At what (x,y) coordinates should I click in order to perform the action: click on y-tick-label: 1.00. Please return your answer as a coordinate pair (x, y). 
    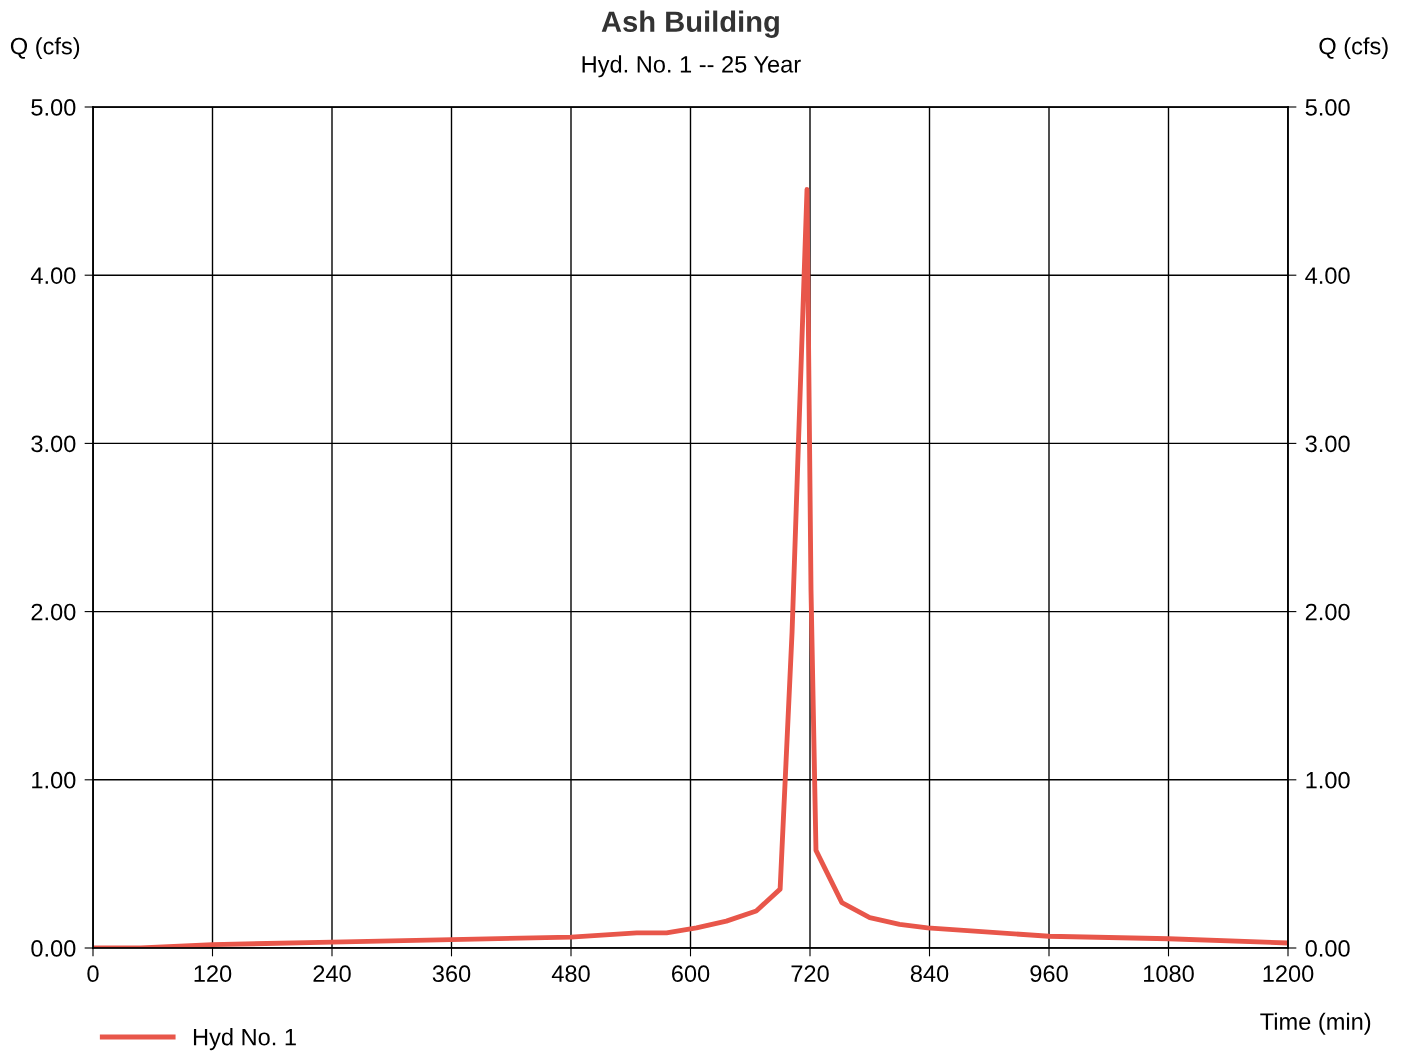
    Looking at the image, I should click on (54, 780).